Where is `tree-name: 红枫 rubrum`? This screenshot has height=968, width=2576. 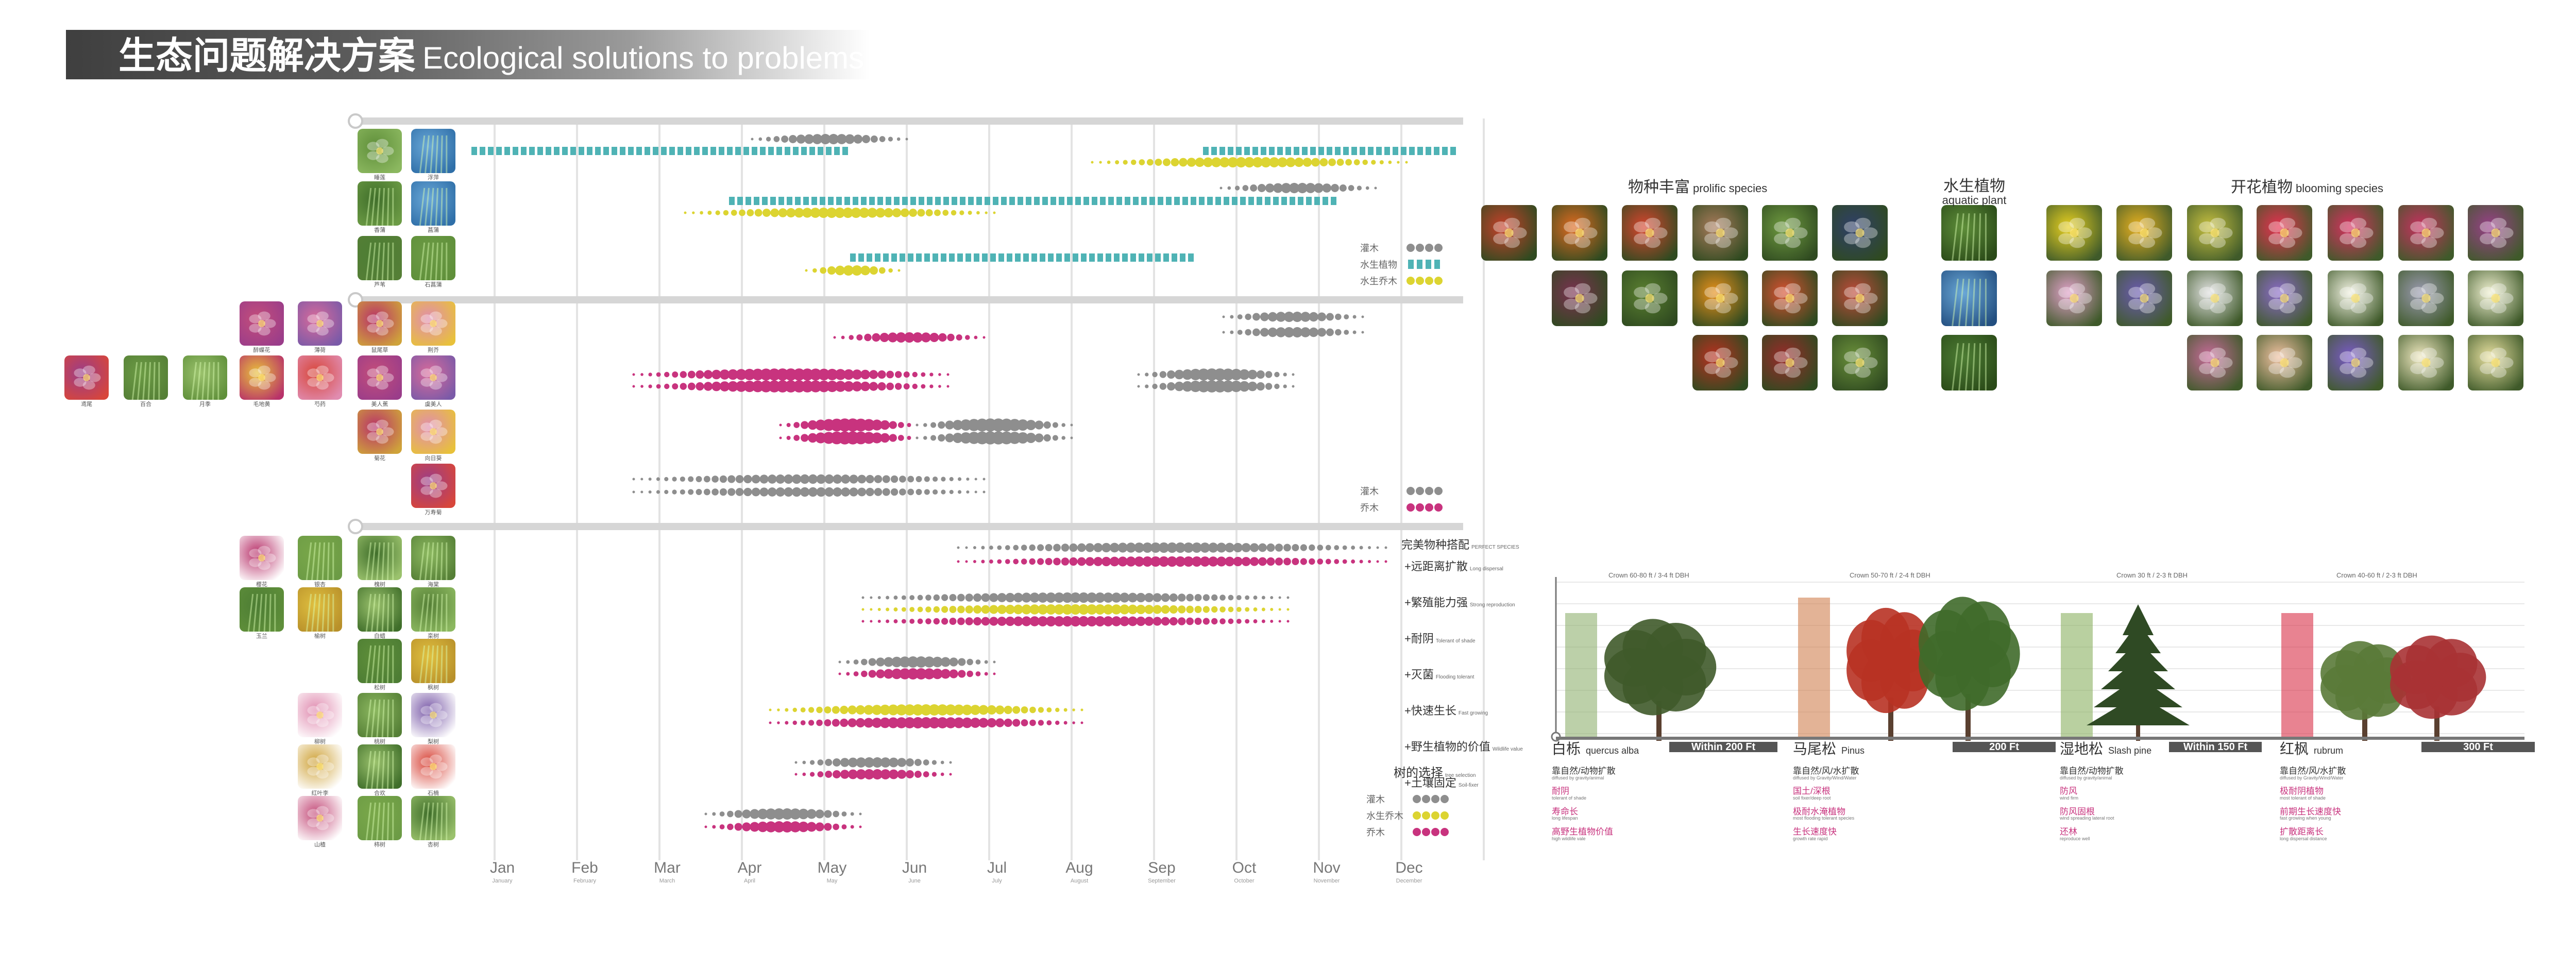
tree-name: 红枫 rubrum is located at coordinates (2311, 748).